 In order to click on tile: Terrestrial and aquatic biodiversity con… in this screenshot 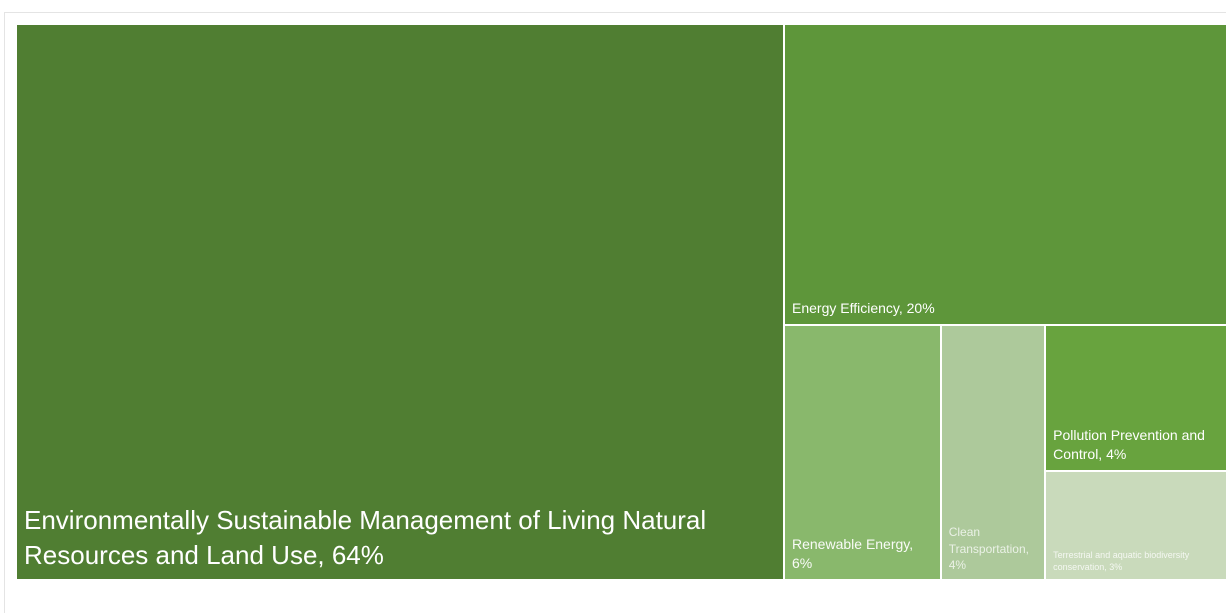, I will do `click(1135, 525)`.